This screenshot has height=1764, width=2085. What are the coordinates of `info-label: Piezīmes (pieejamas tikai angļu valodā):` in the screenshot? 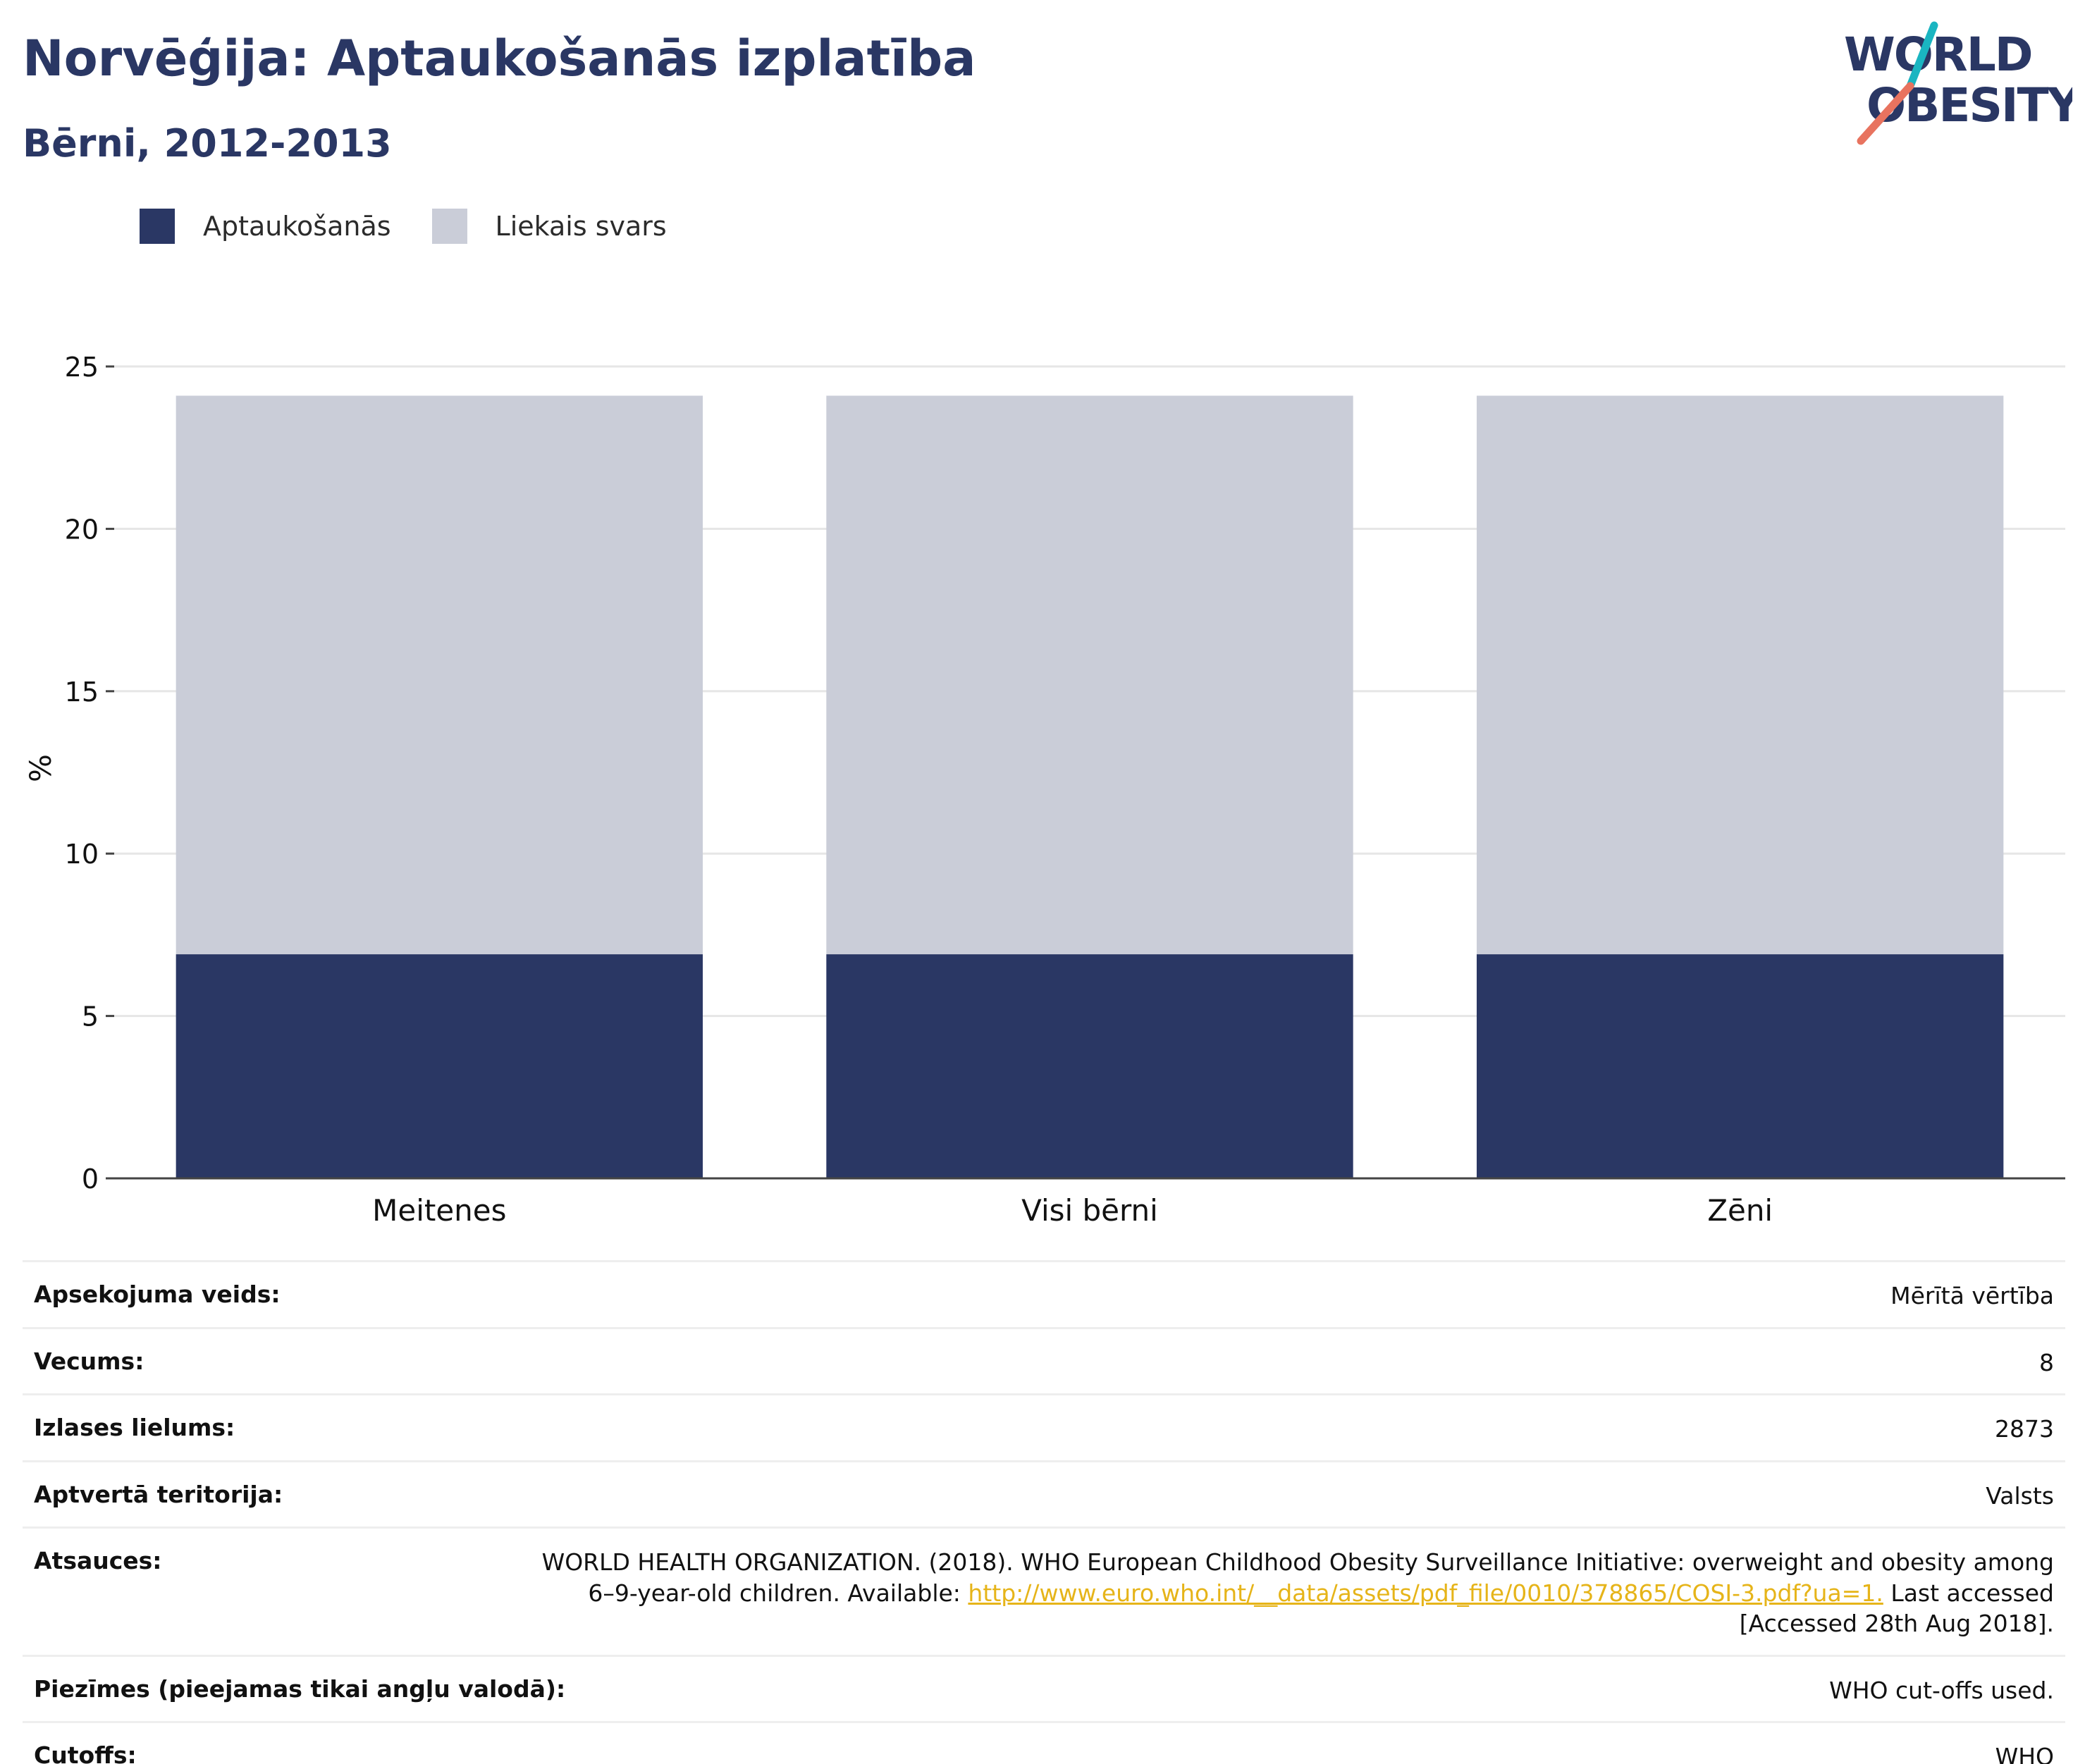 It's located at (300, 1688).